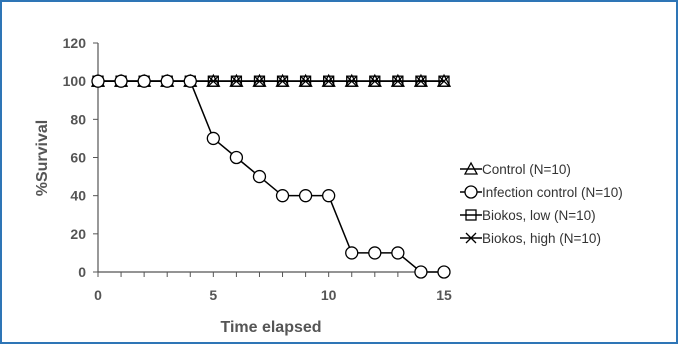 Image resolution: width=678 pixels, height=344 pixels. What do you see at coordinates (541, 238) in the screenshot?
I see `legend-label: Biokos, high (N=10)` at bounding box center [541, 238].